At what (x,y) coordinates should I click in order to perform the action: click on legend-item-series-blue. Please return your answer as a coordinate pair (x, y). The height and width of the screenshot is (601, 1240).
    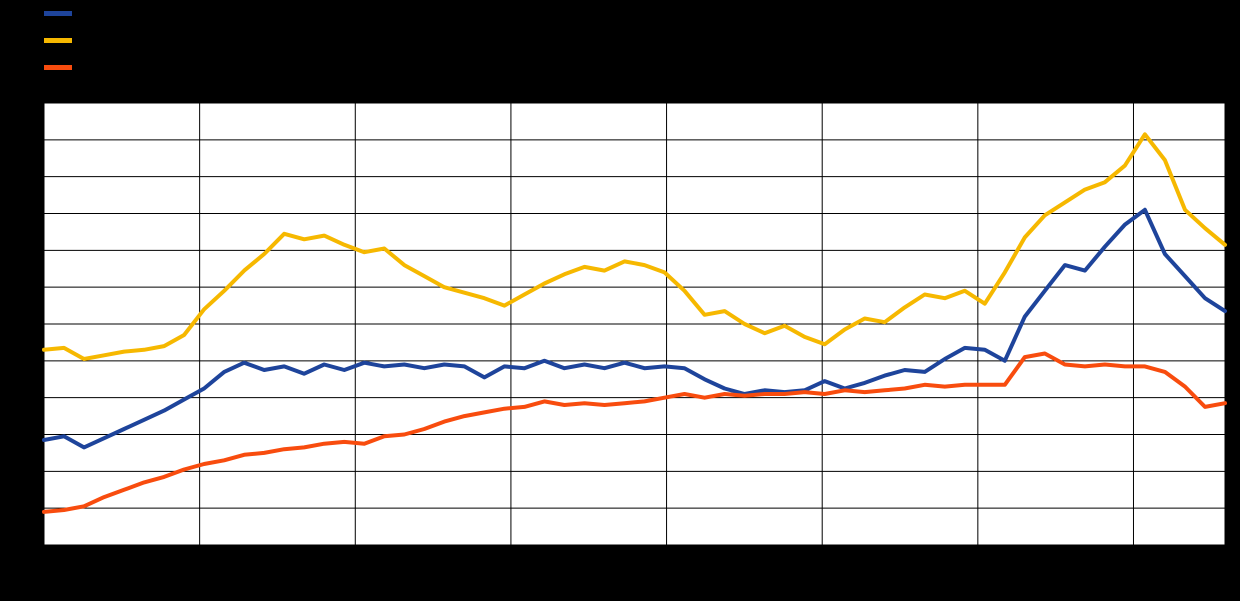
    Looking at the image, I should click on (63, 13).